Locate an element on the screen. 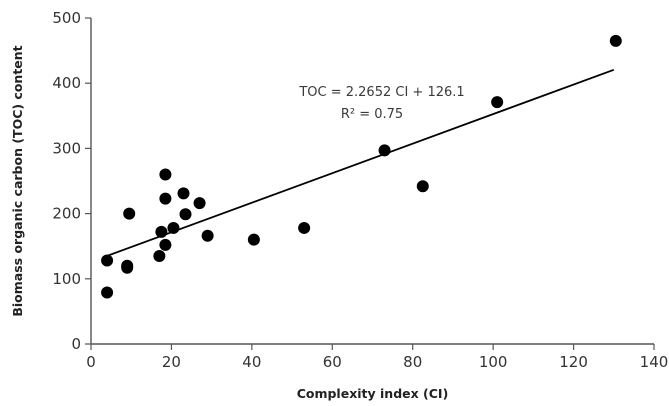 The height and width of the screenshot is (406, 669). x-tick-label: 120 is located at coordinates (573, 362).